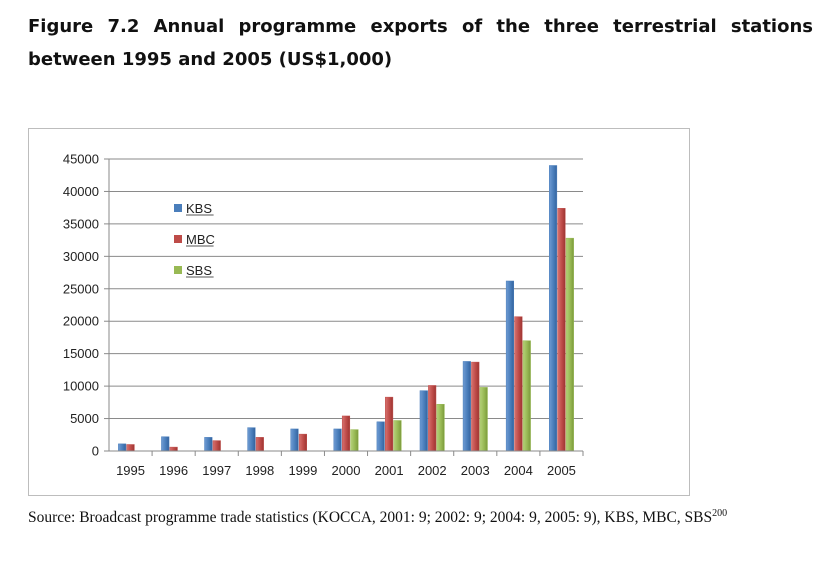 The width and height of the screenshot is (827, 582). Describe the element at coordinates (483, 419) in the screenshot. I see `bar-sbs-2003` at that location.